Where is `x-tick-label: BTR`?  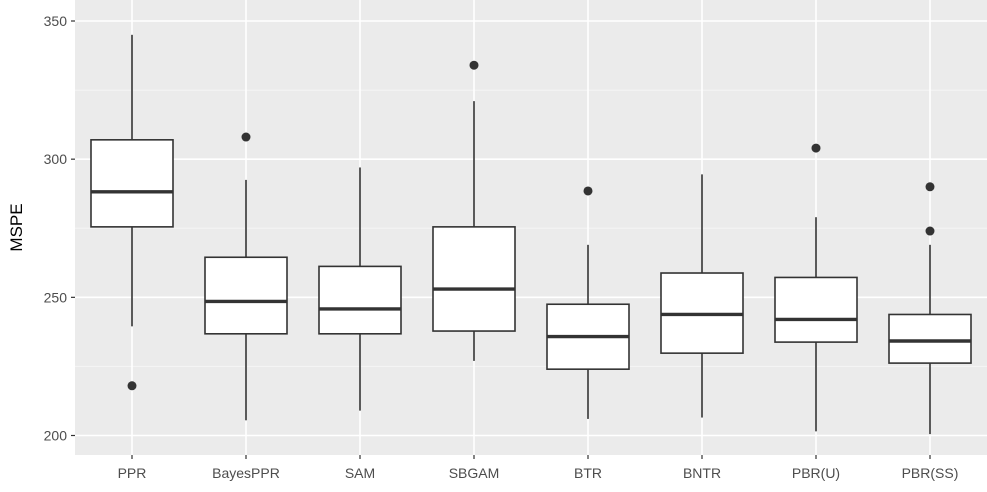
x-tick-label: BTR is located at coordinates (588, 473).